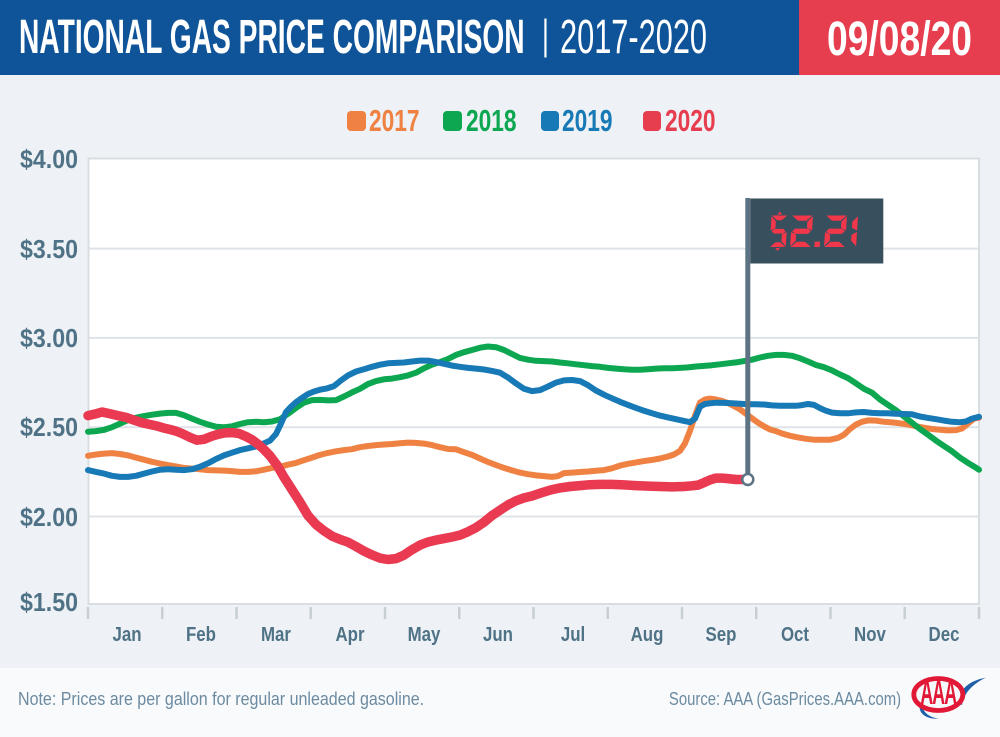 This screenshot has width=1000, height=737. What do you see at coordinates (938, 691) in the screenshot?
I see `svg-text: AAA` at bounding box center [938, 691].